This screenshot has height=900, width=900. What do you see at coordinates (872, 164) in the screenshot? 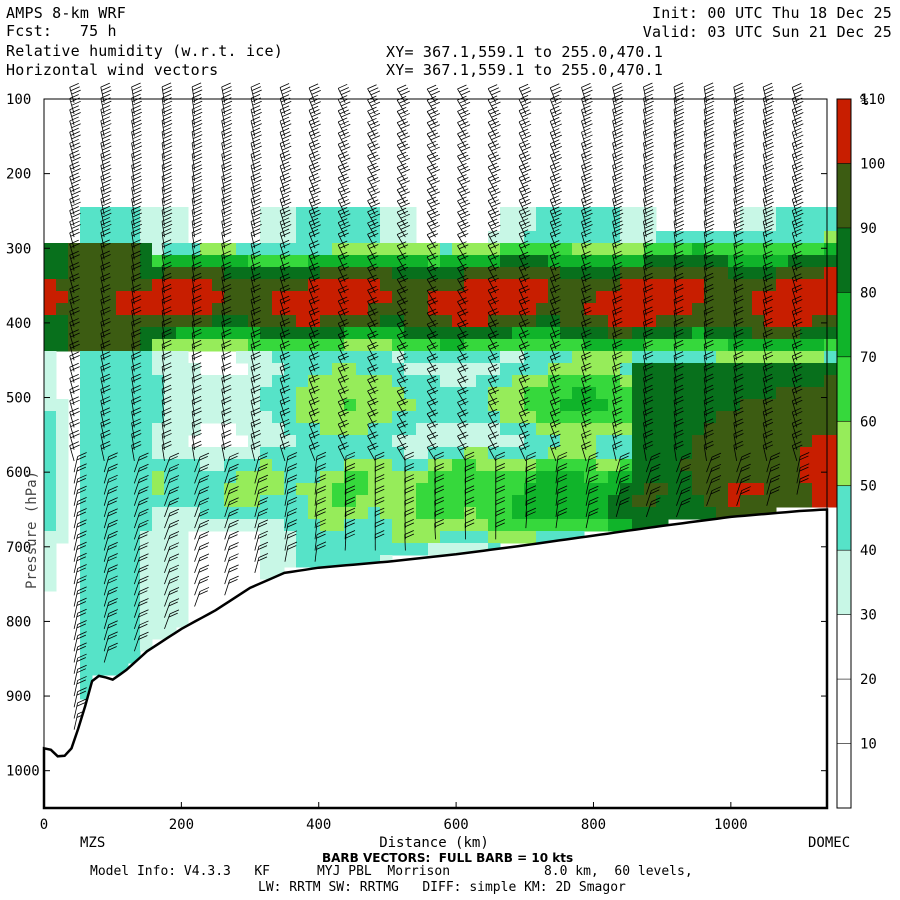
I see `colorbar-label: 100` at bounding box center [872, 164].